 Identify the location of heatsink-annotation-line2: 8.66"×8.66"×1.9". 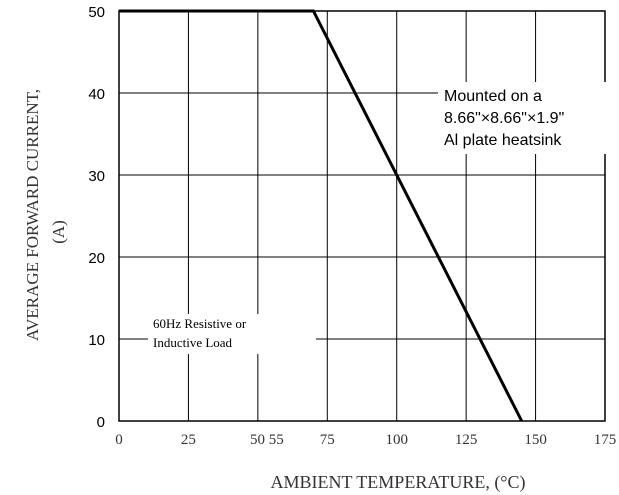
(504, 118).